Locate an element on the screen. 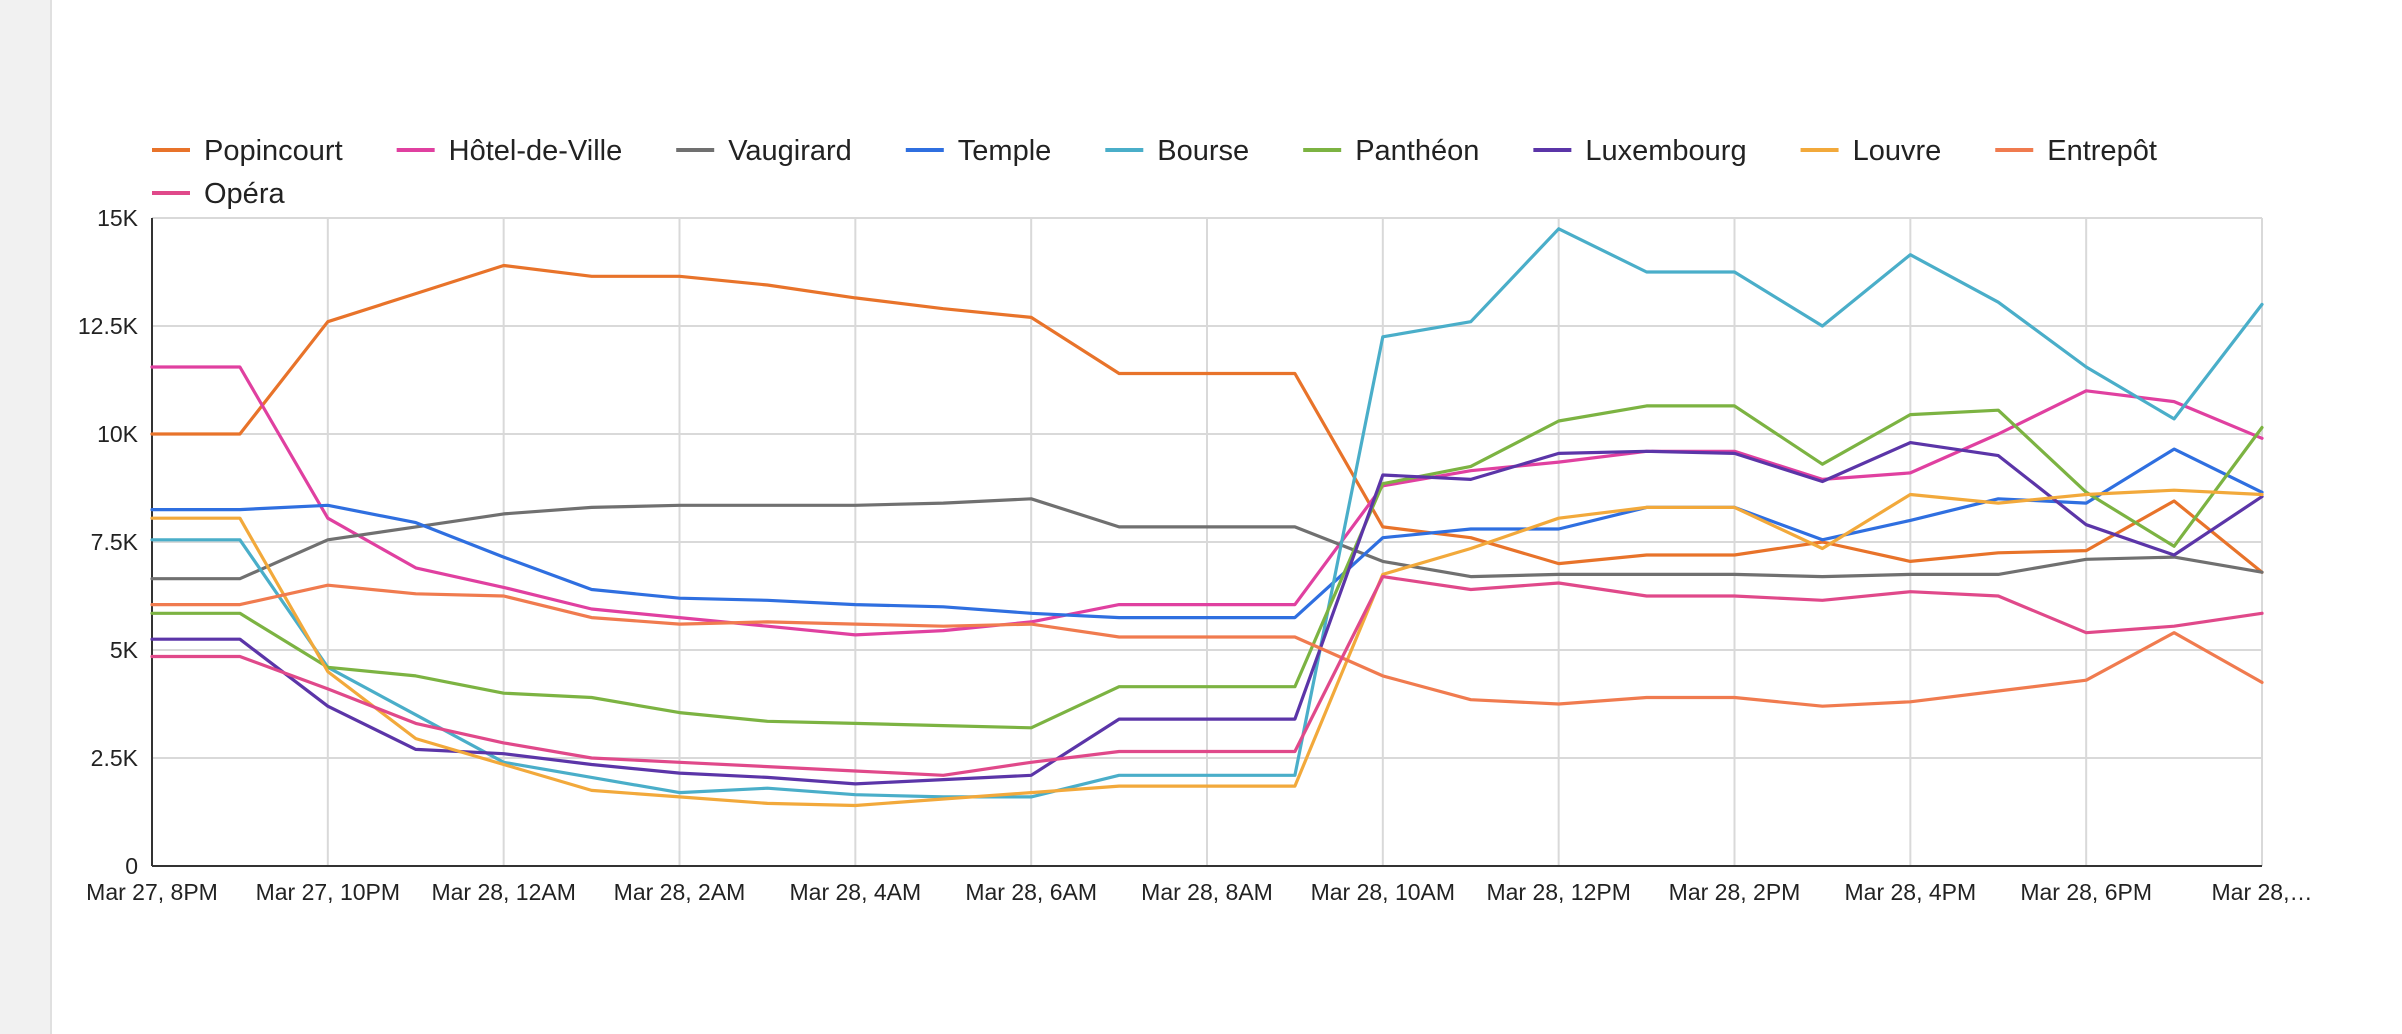 This screenshot has height=1034, width=2402. legend-item-1: Hôtel-de-Ville is located at coordinates (509, 151).